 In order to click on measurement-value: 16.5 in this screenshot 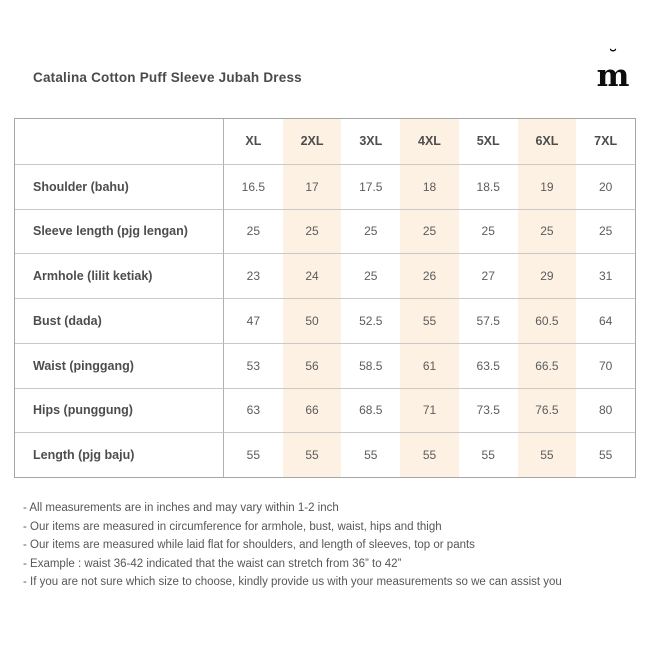, I will do `click(253, 186)`.